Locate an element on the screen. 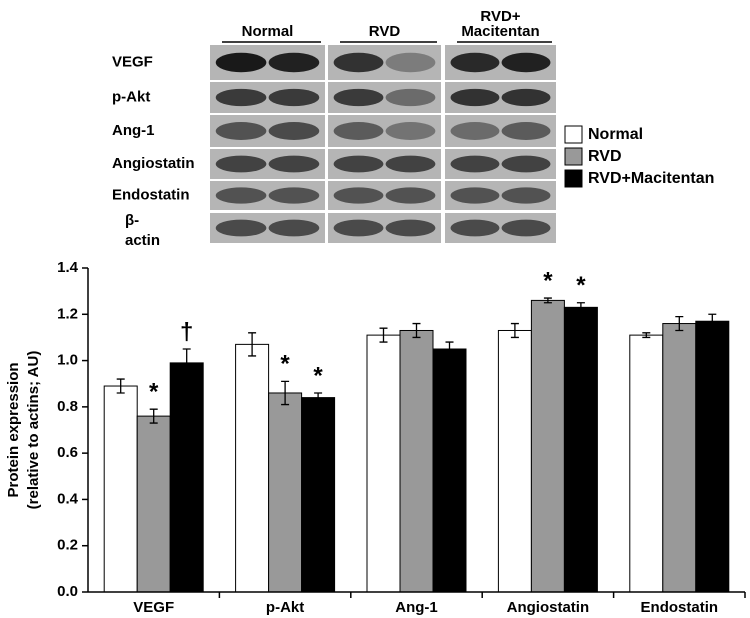 The height and width of the screenshot is (618, 750). legend-label: RVD+Macitentan is located at coordinates (651, 178).